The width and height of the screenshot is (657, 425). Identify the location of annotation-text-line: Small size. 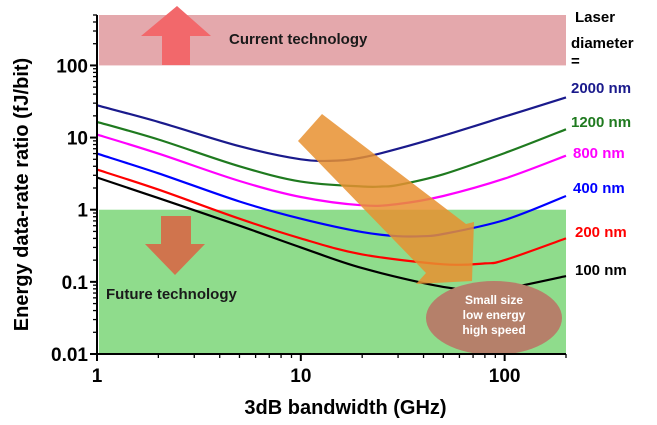
(494, 300).